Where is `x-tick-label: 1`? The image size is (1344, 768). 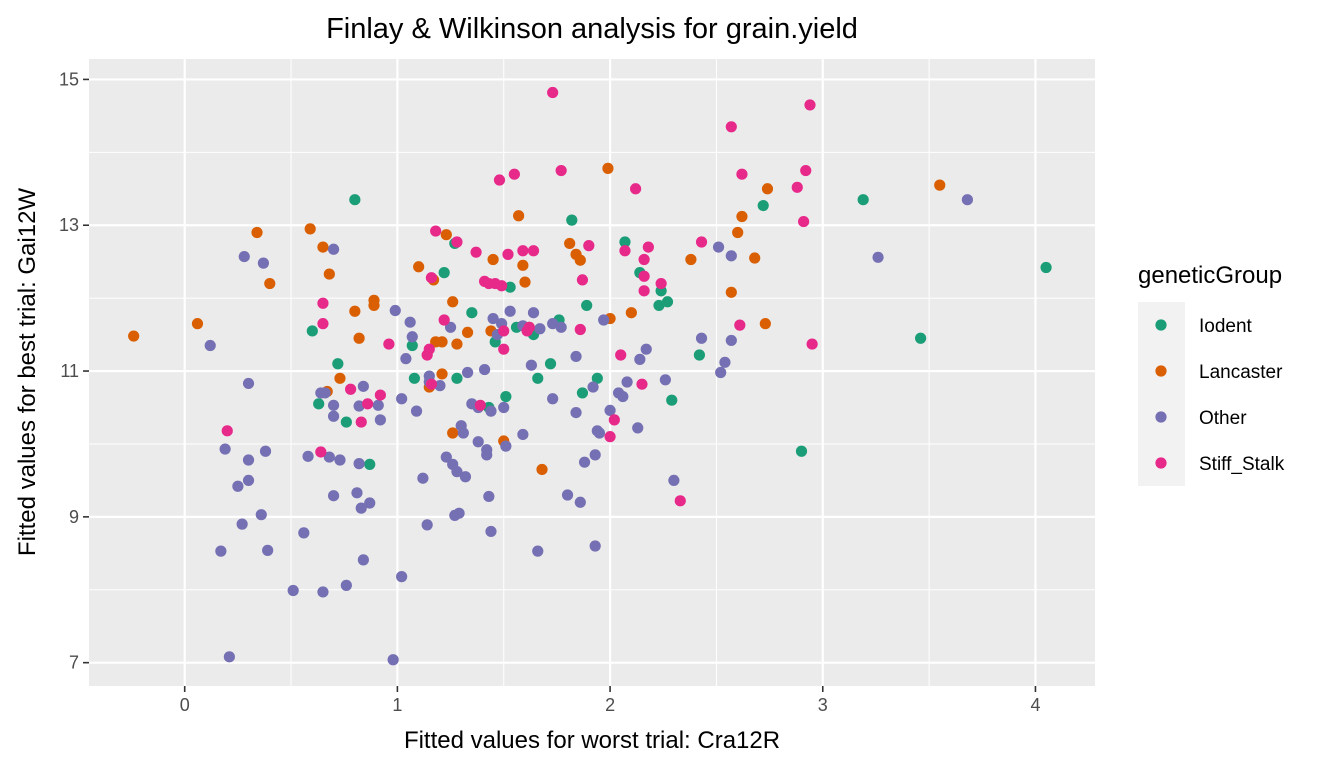 x-tick-label: 1 is located at coordinates (397, 705).